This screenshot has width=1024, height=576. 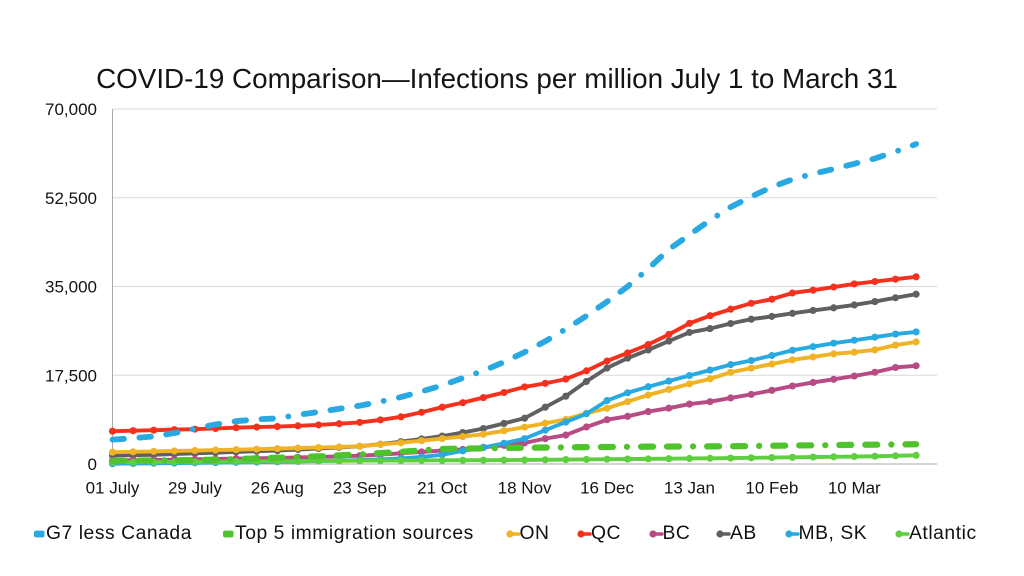 I want to click on x-axis-tick-label: 26 Aug, so click(x=277, y=488).